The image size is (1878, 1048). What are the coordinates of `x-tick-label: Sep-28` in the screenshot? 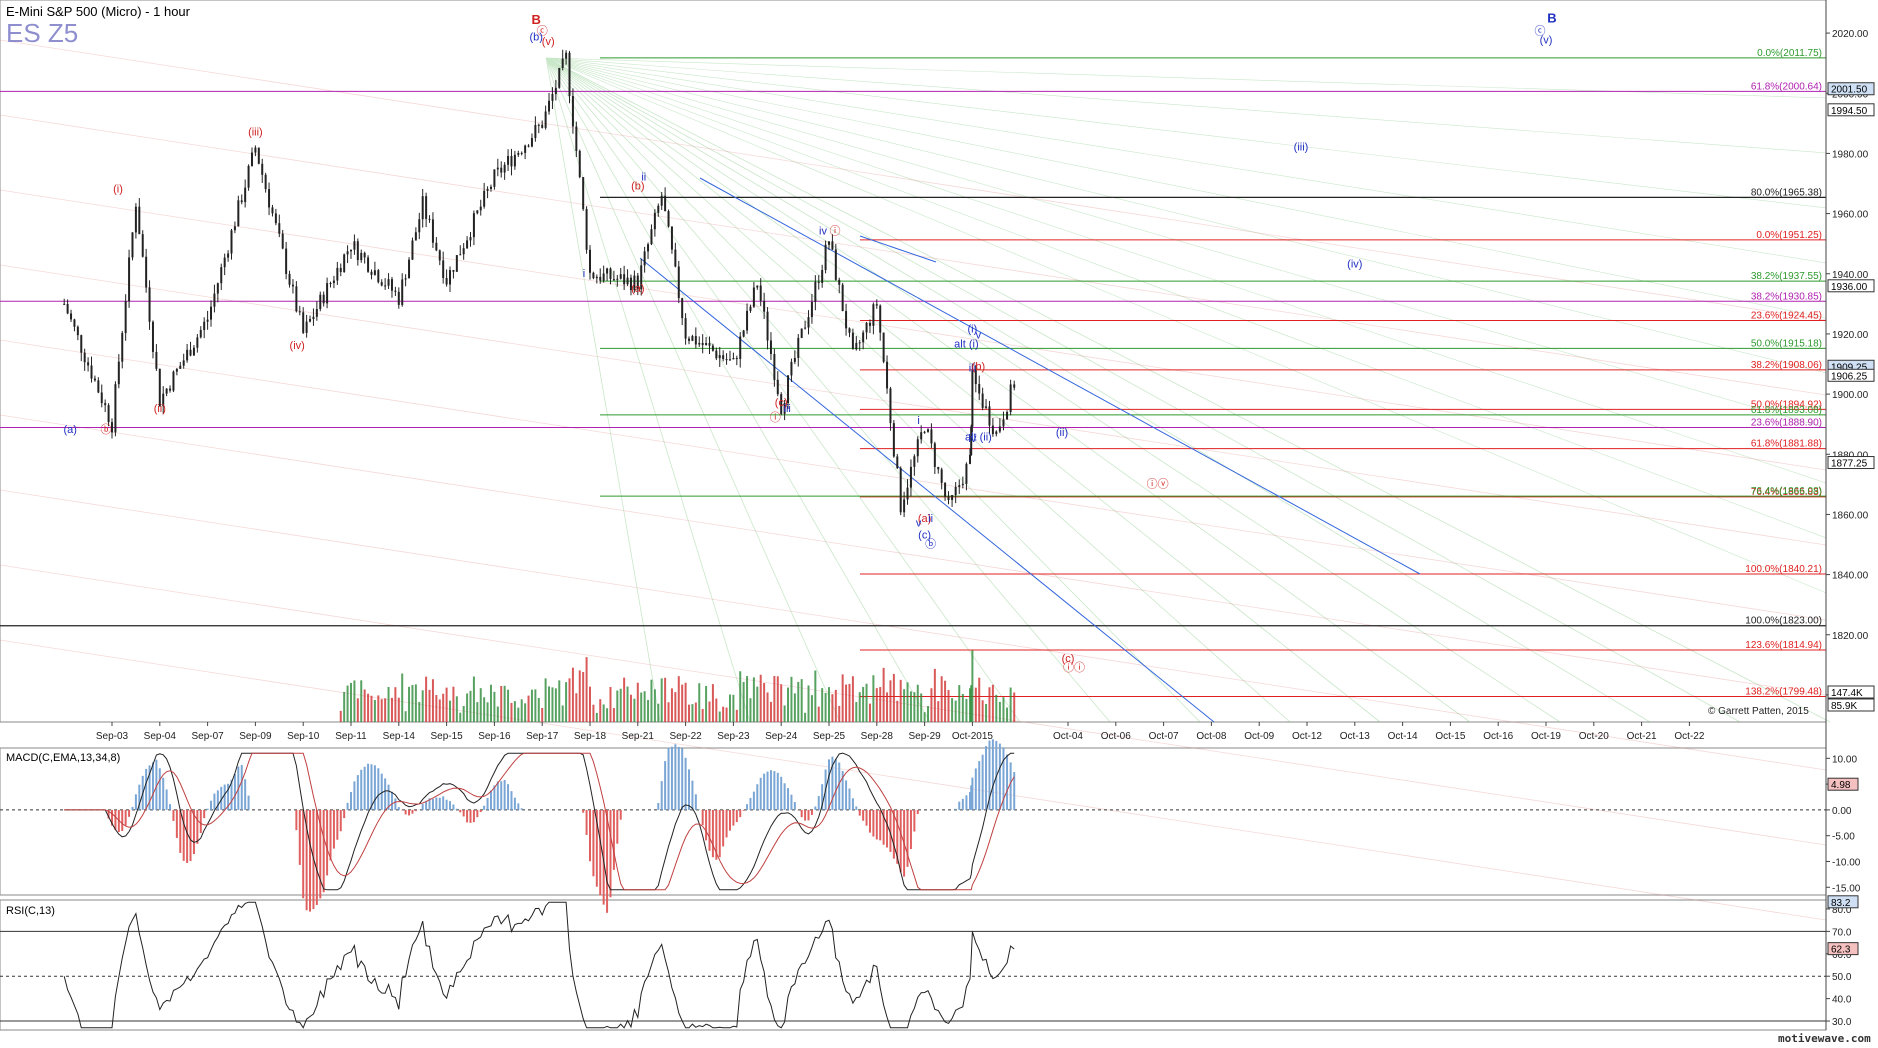 It's located at (877, 736).